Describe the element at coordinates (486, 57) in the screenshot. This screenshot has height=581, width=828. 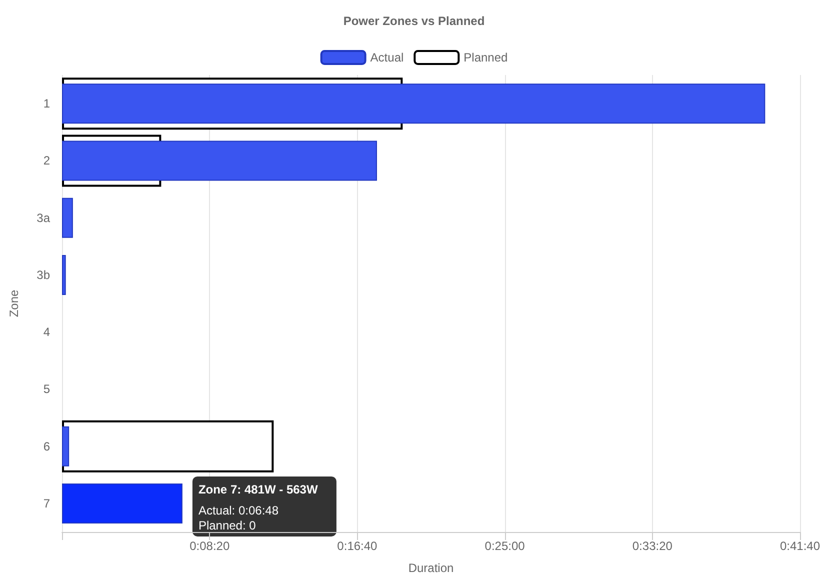
I see `legend-label: Planned` at that location.